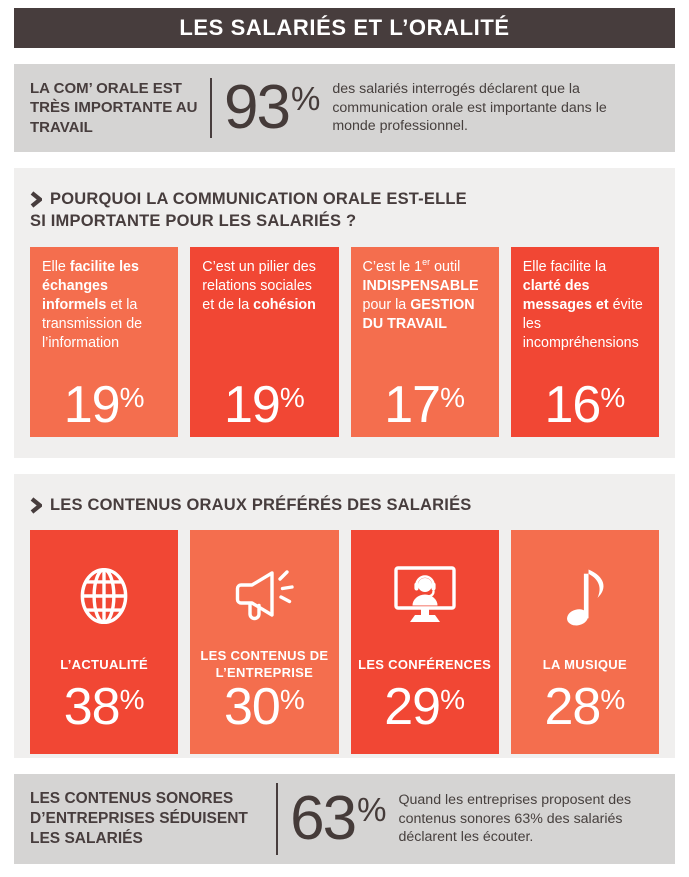 The width and height of the screenshot is (689, 877). What do you see at coordinates (264, 664) in the screenshot?
I see `content-card-label: LES CONTENUS DE L’ENTREPRISE` at bounding box center [264, 664].